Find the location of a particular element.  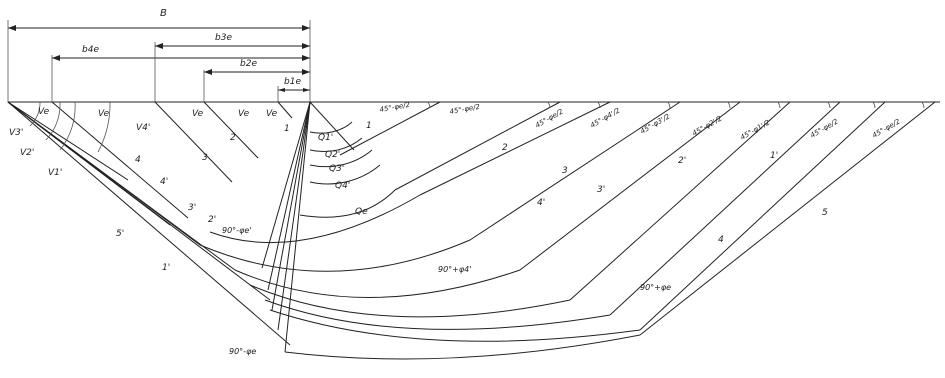

label-v1p: V1' is located at coordinates (55, 173).